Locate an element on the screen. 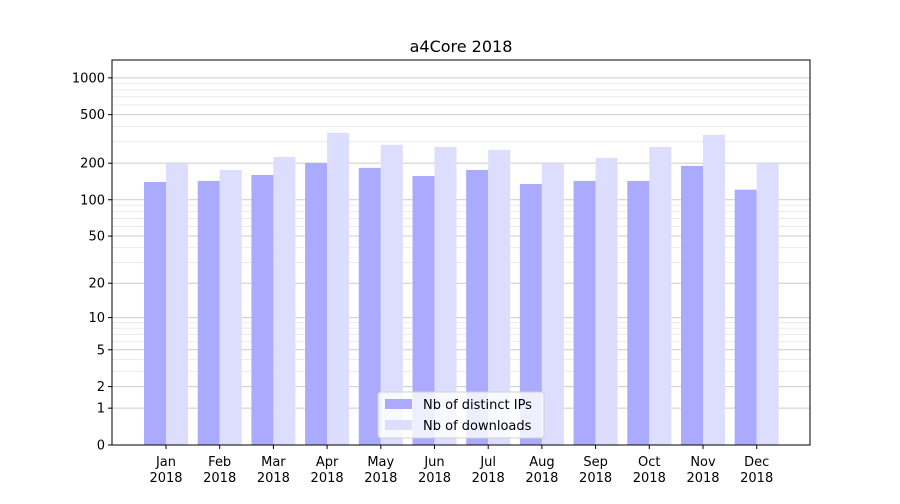 The height and width of the screenshot is (504, 900). x-tick-label: Feb 2018 is located at coordinates (219, 470).